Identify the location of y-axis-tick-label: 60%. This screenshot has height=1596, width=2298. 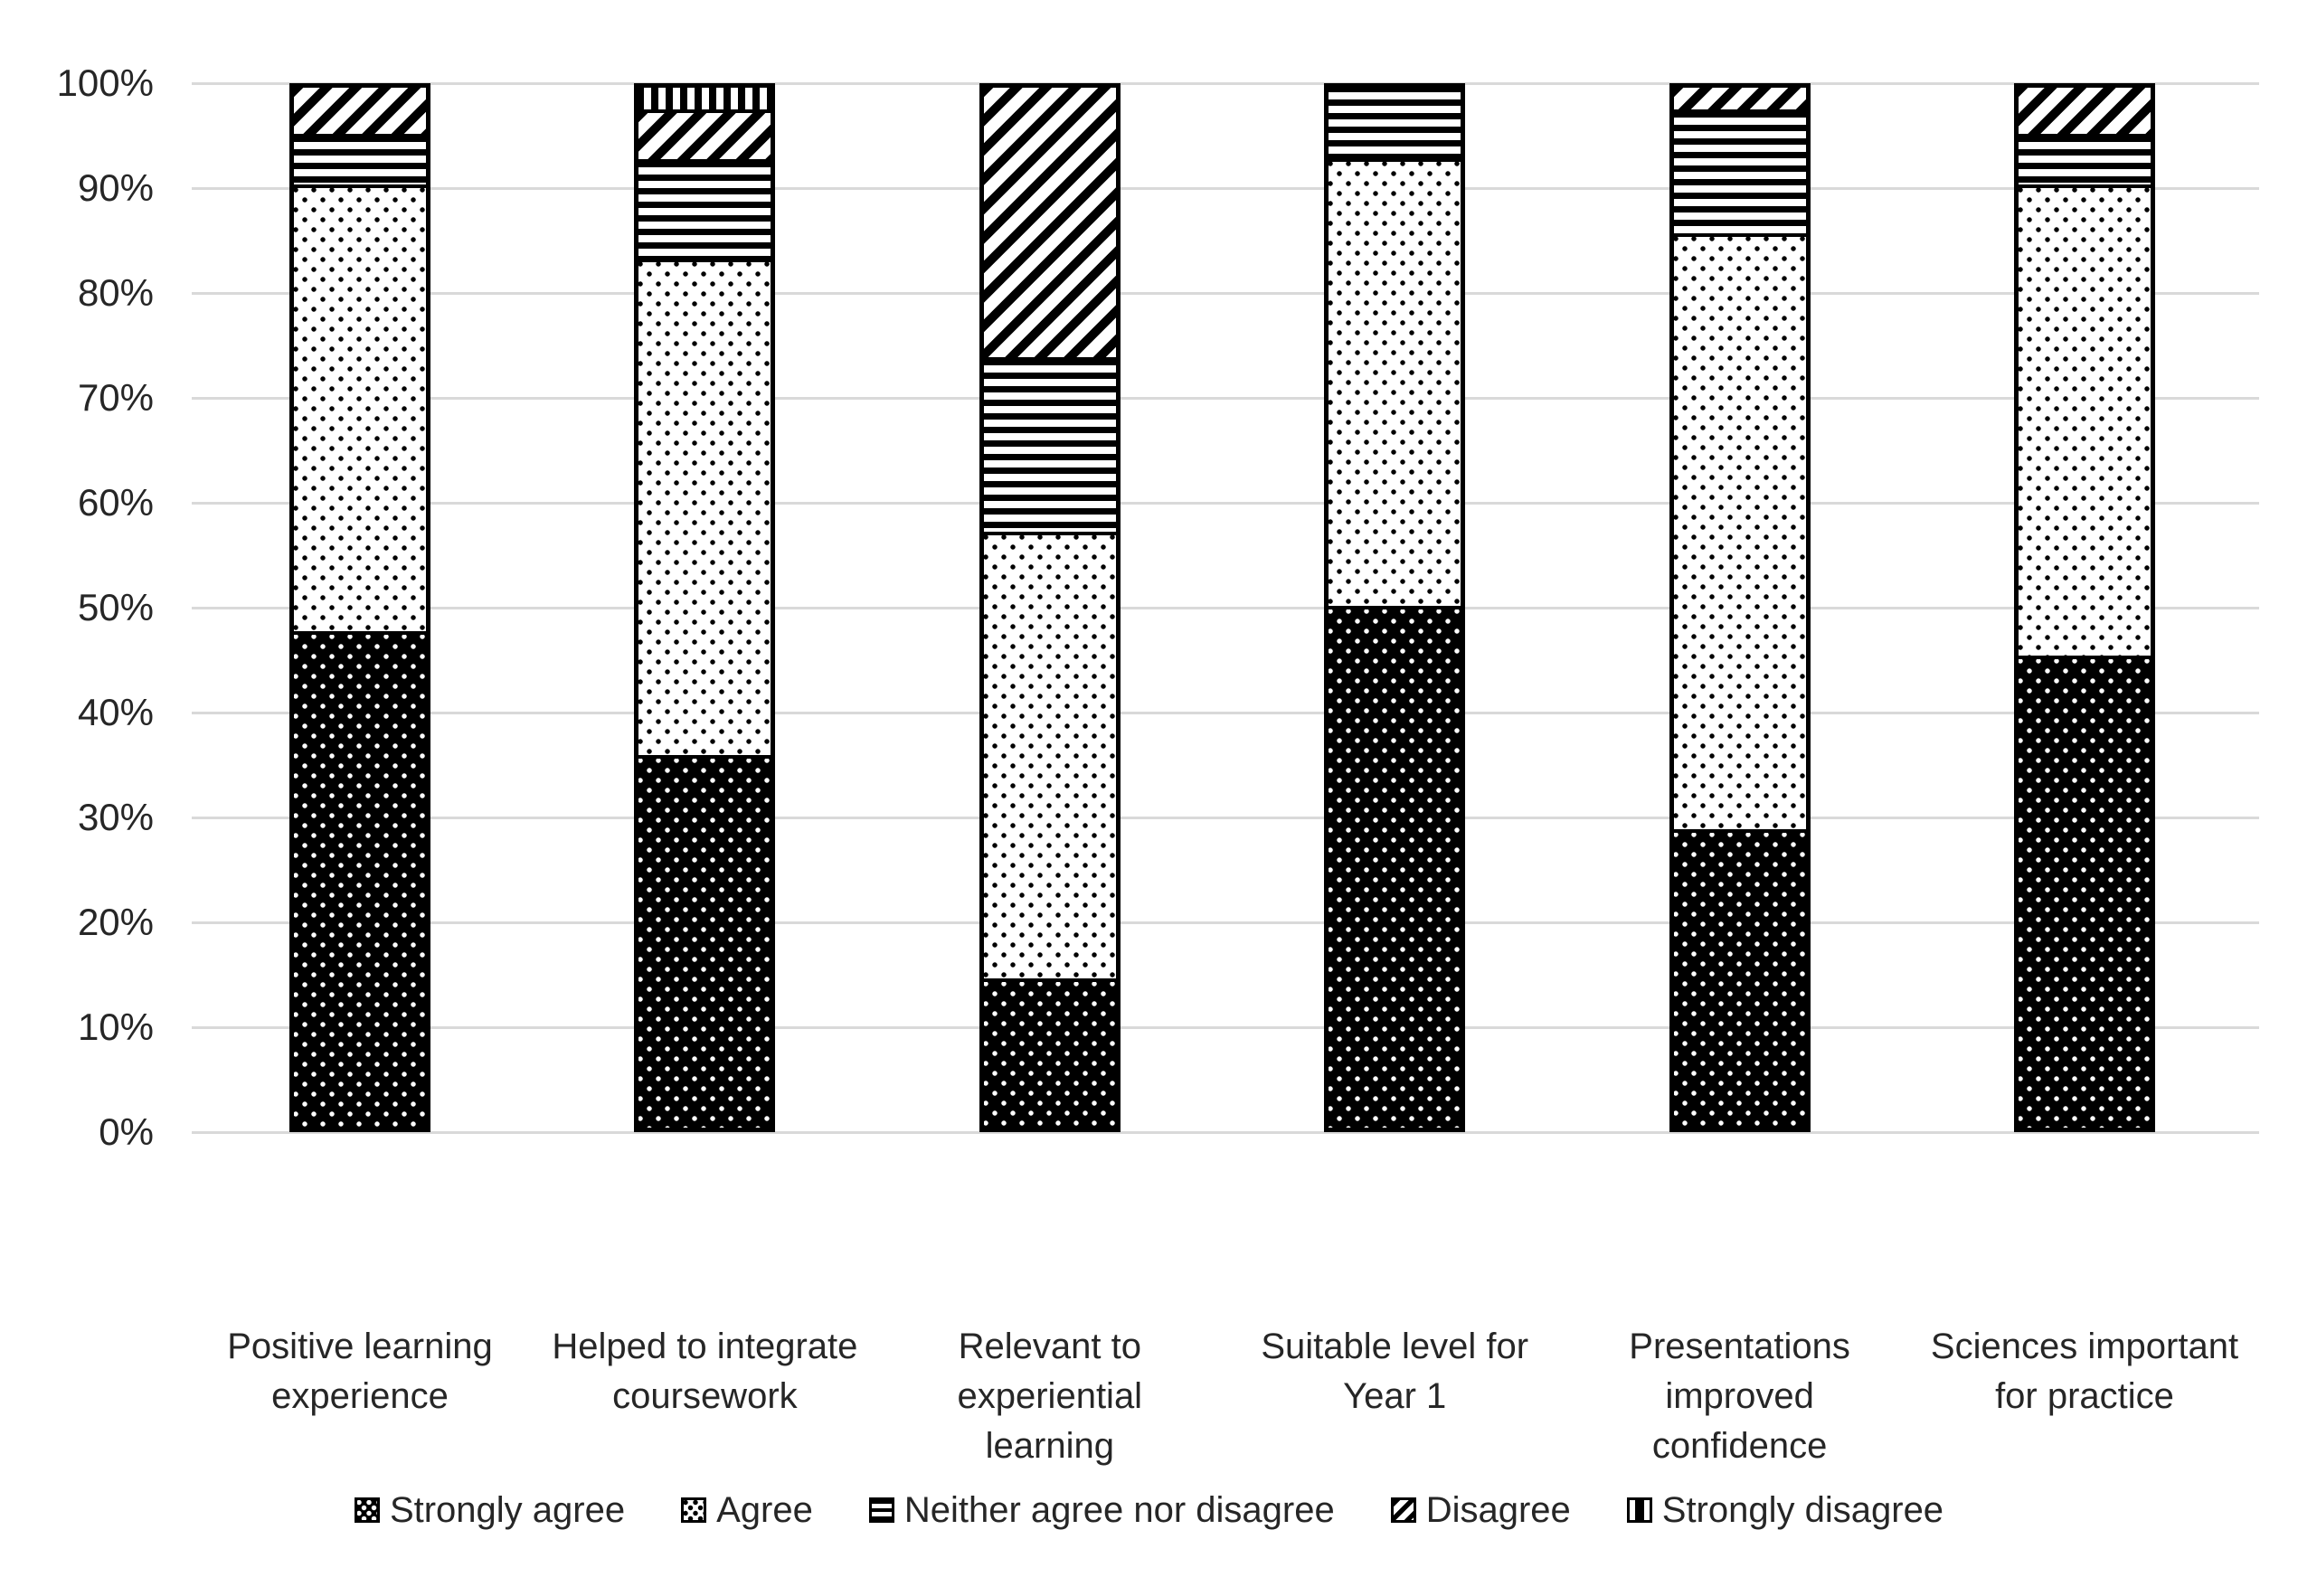
(115, 503).